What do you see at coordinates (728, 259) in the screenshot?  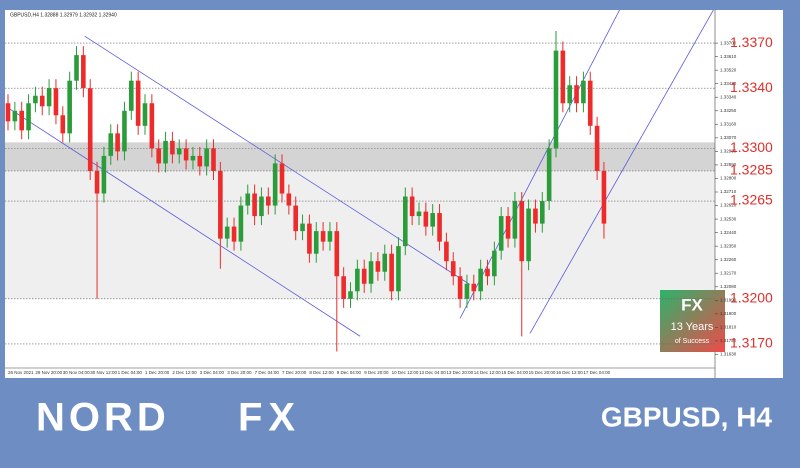 I see `y-tick-label: 1.32260` at bounding box center [728, 259].